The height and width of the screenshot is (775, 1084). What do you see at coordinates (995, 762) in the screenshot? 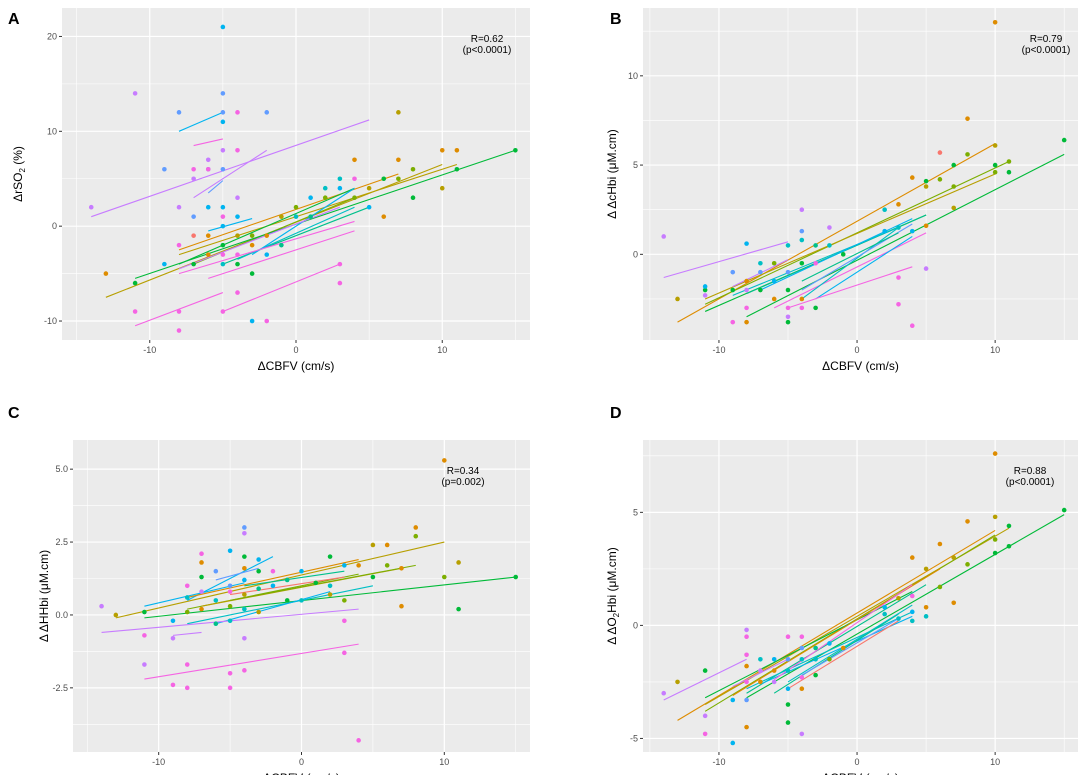
I see `x-tick-label: 10` at bounding box center [995, 762].